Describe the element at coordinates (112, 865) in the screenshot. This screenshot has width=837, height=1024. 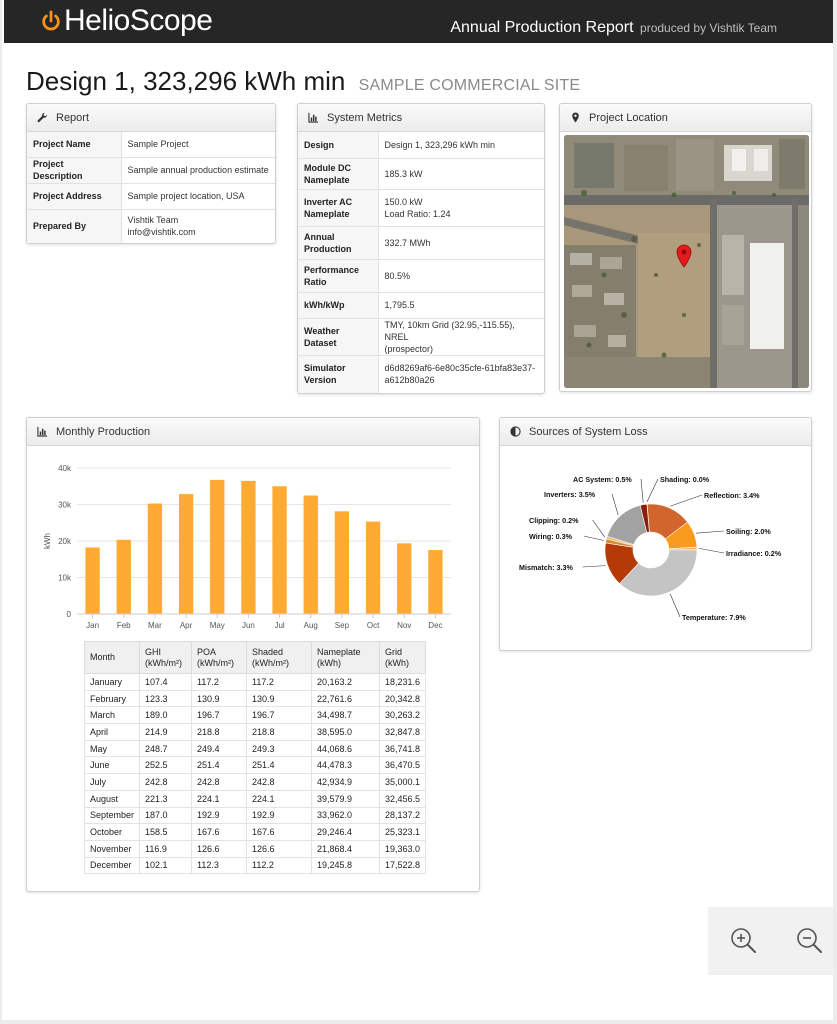
I see `table-cell: December` at that location.